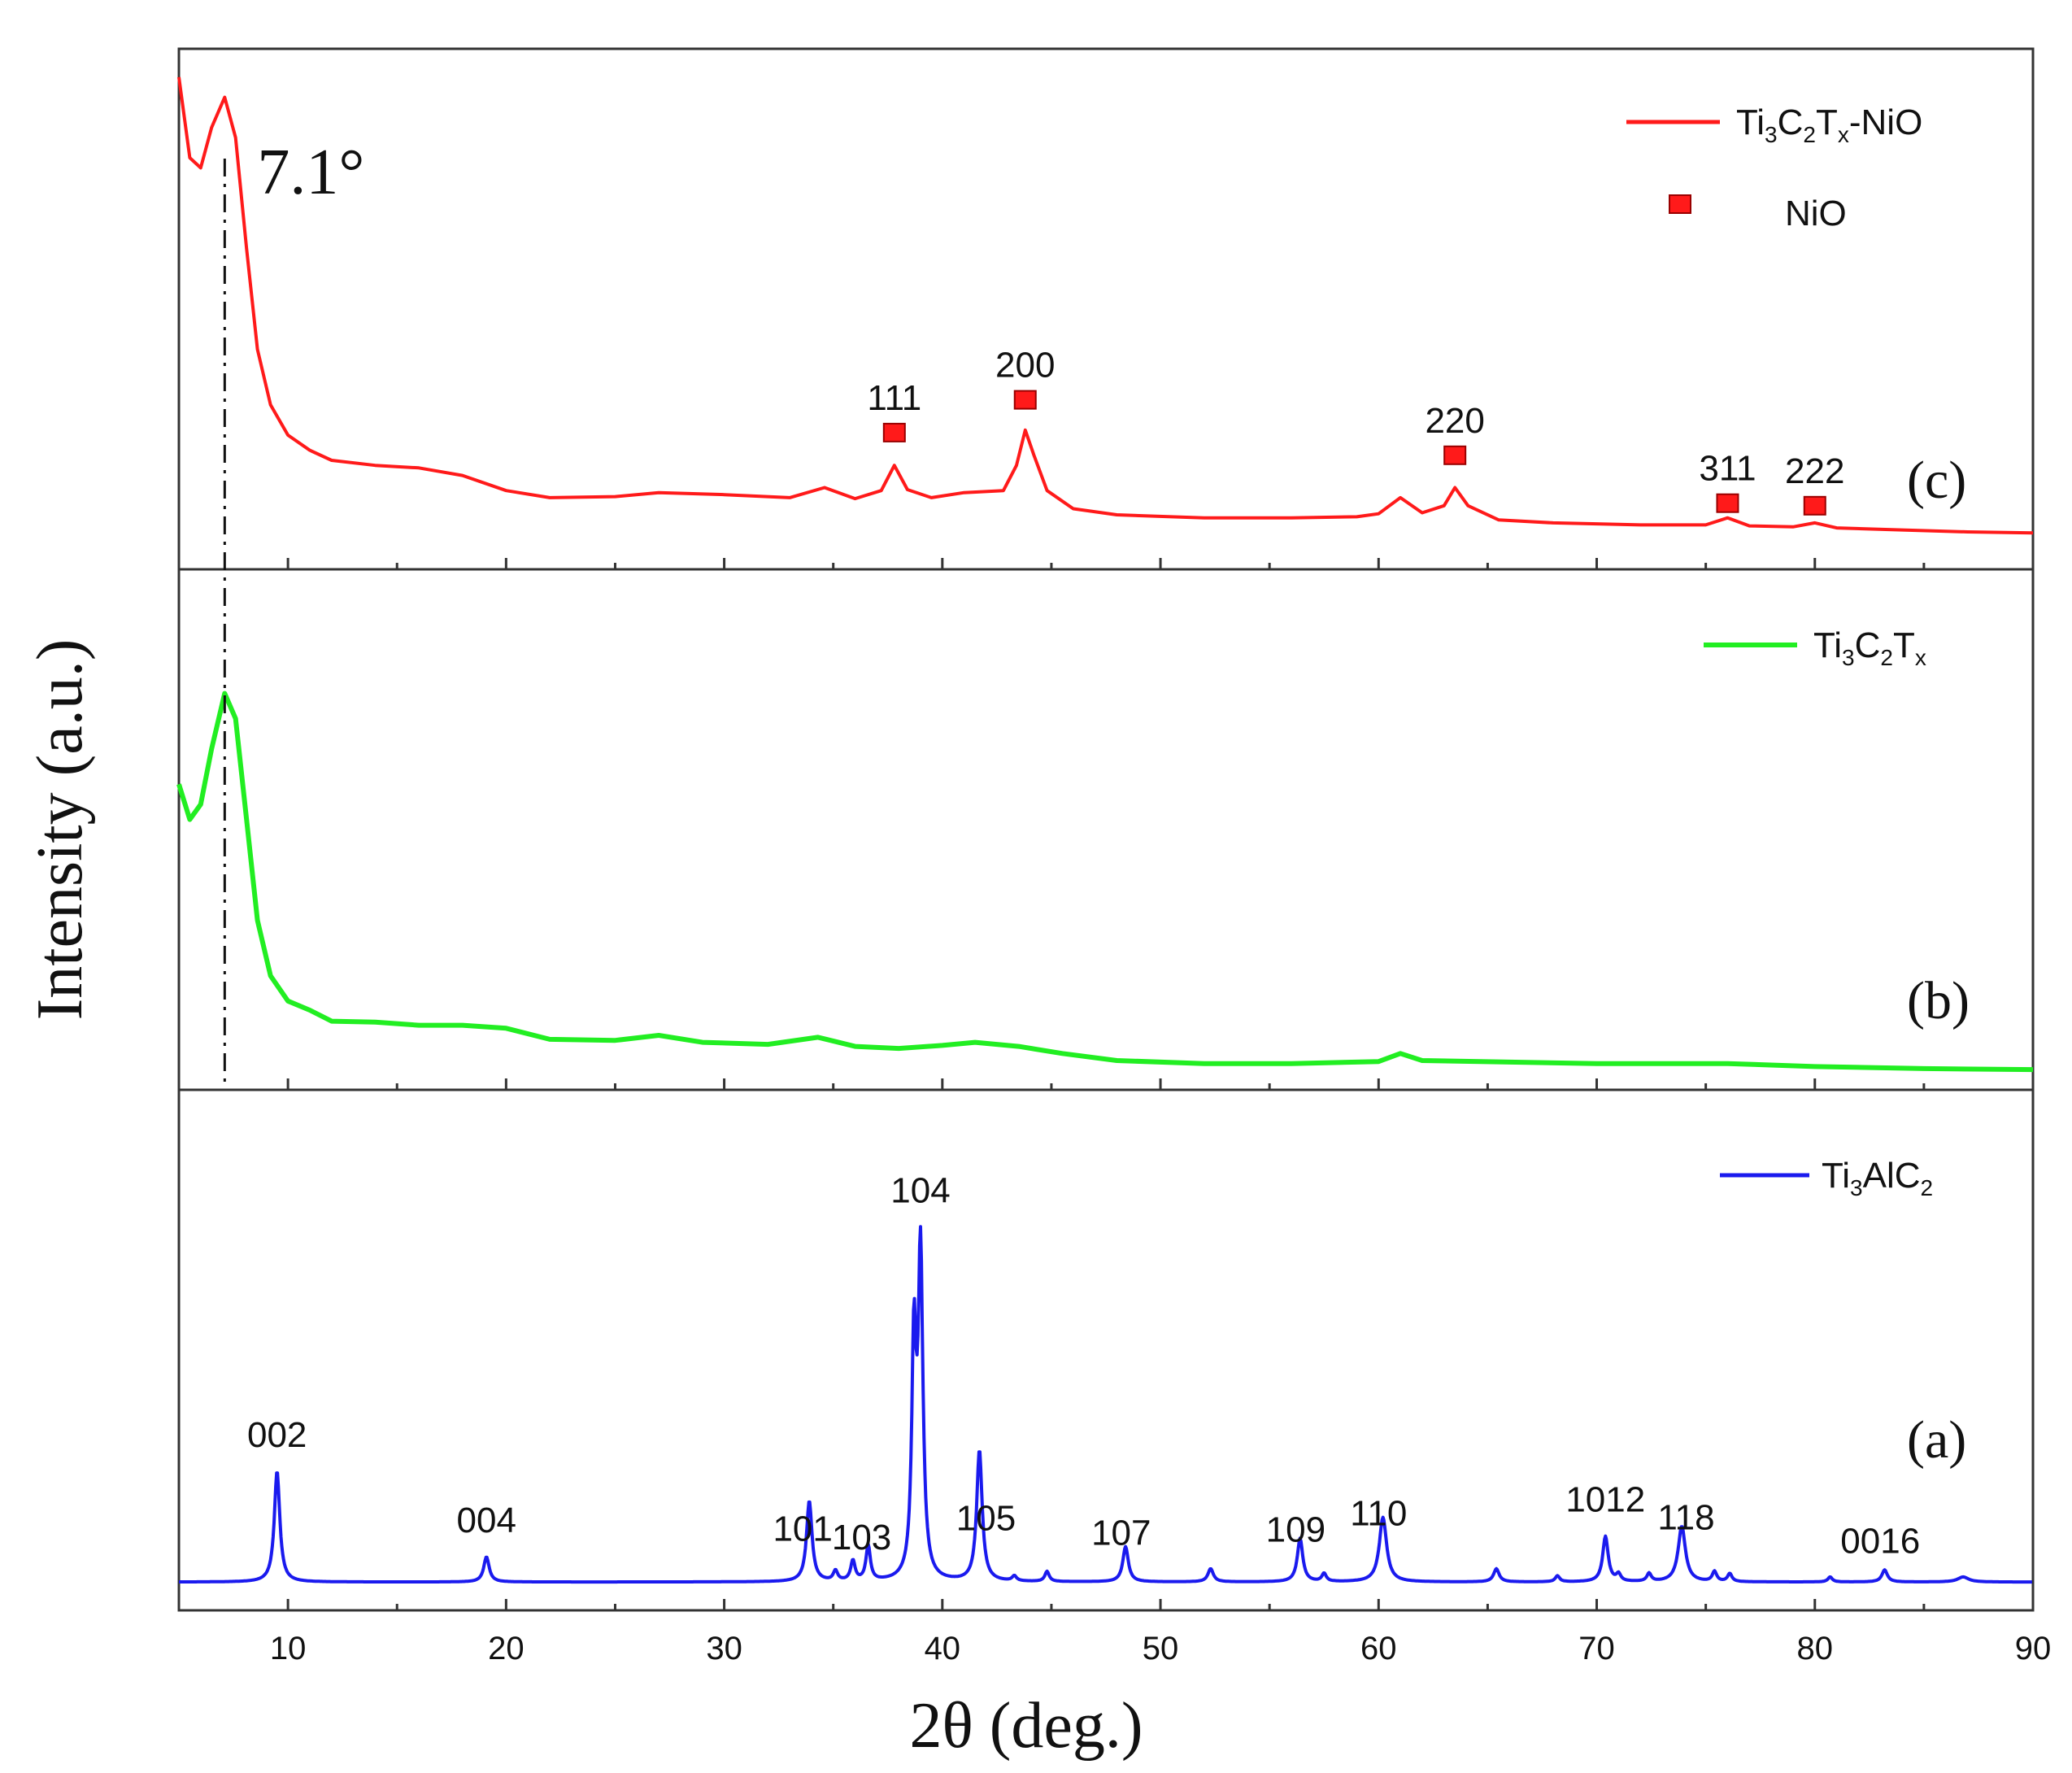 Image resolution: width=2072 pixels, height=1773 pixels. What do you see at coordinates (310, 172) in the screenshot?
I see `reference-line-label: 7.1°` at bounding box center [310, 172].